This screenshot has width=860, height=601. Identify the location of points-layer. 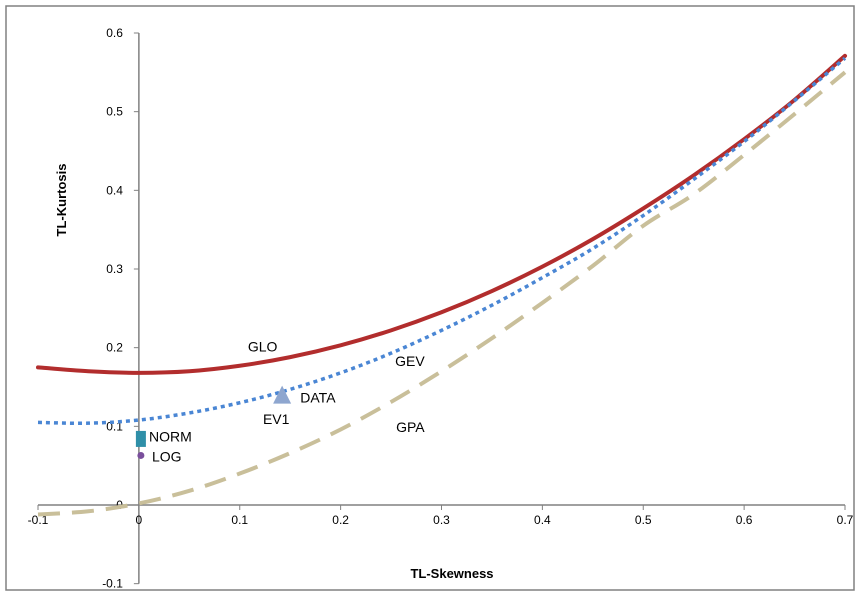
(213, 422).